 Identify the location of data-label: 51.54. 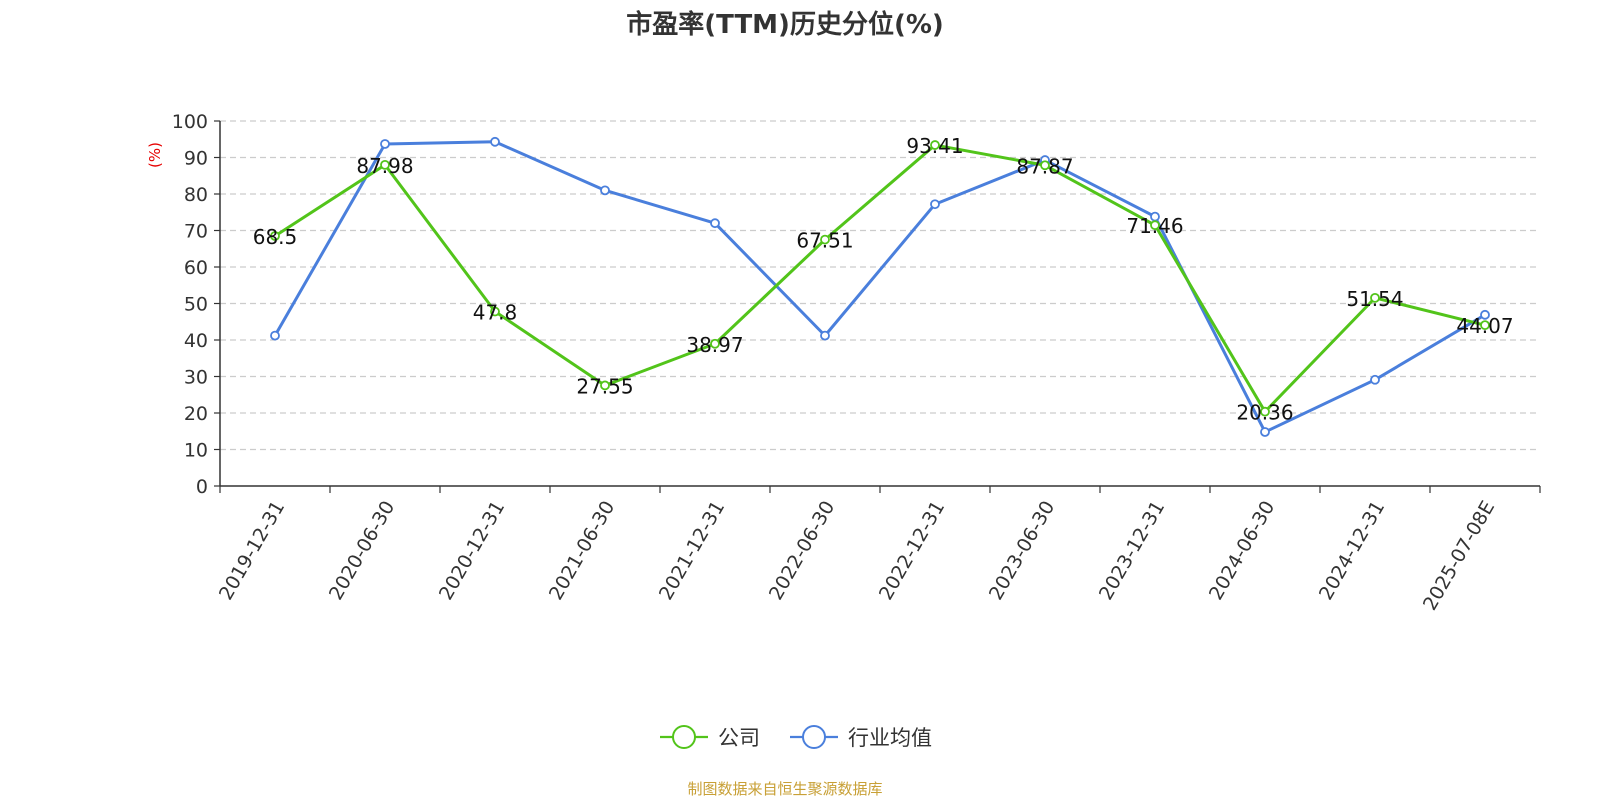
(1374, 299).